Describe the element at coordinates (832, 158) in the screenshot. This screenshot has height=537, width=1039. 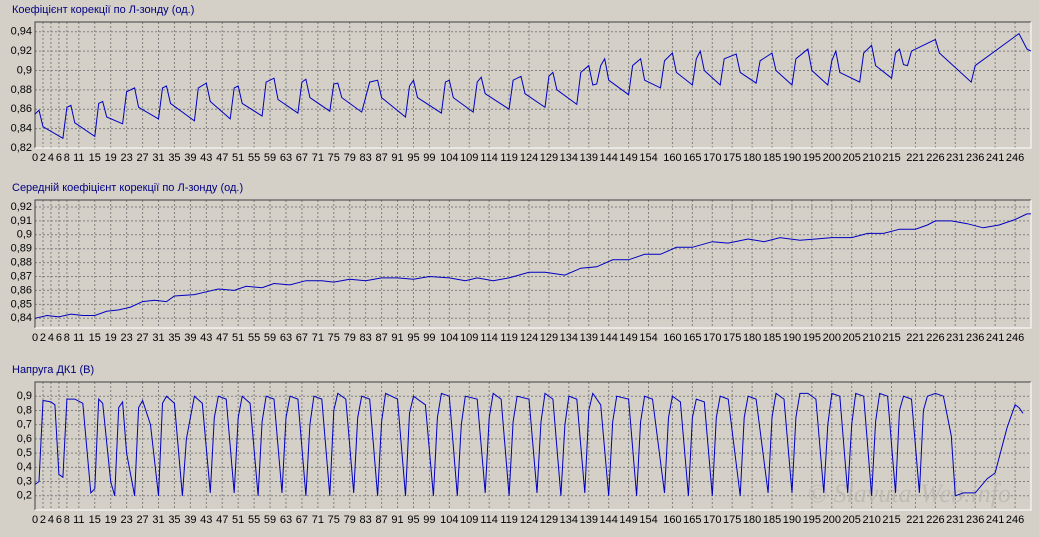
I see `x-tick-label: 200` at that location.